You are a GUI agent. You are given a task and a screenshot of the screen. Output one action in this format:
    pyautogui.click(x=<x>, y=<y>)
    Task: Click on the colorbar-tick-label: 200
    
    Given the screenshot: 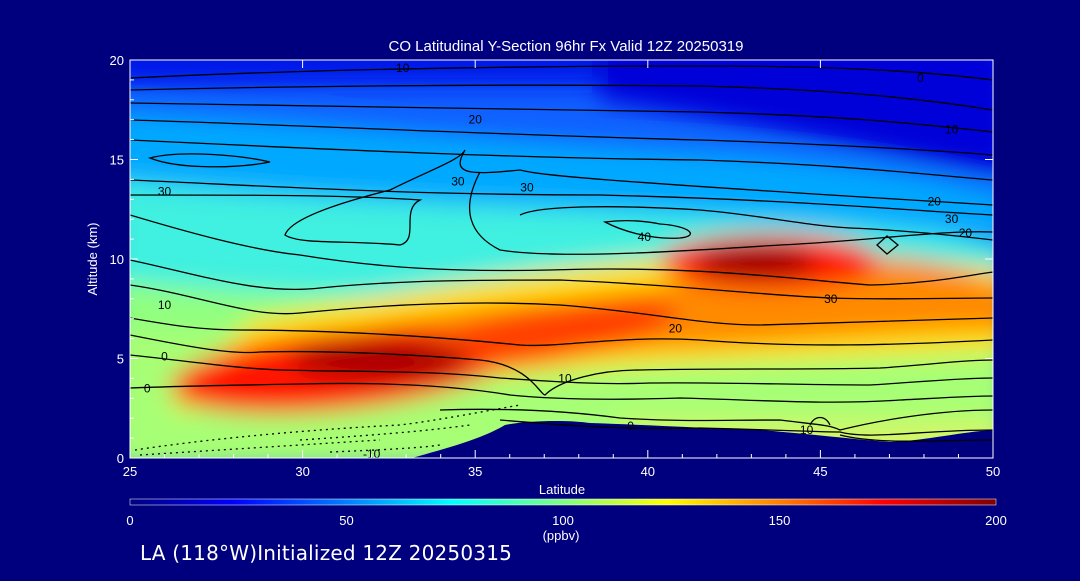 What is the action you would take?
    pyautogui.click(x=996, y=520)
    